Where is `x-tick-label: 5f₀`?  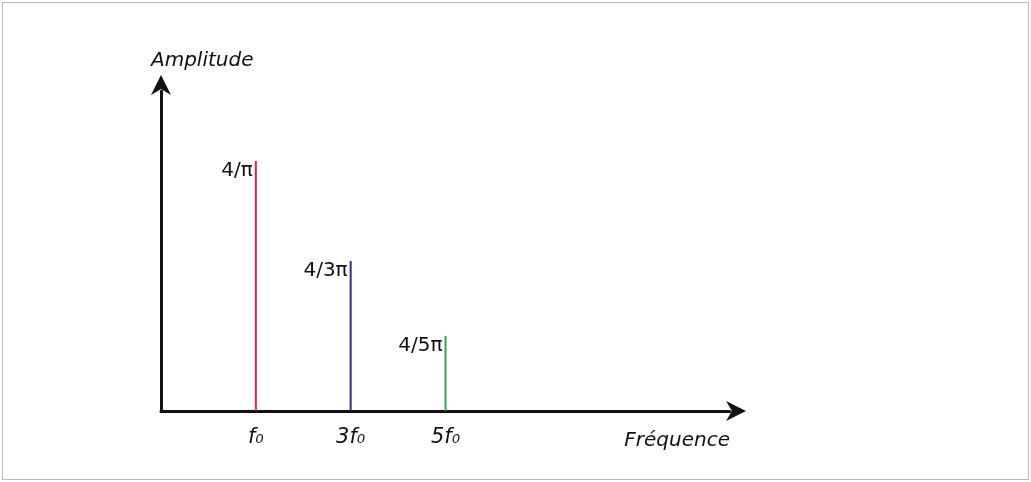
x-tick-label: 5f₀ is located at coordinates (445, 435).